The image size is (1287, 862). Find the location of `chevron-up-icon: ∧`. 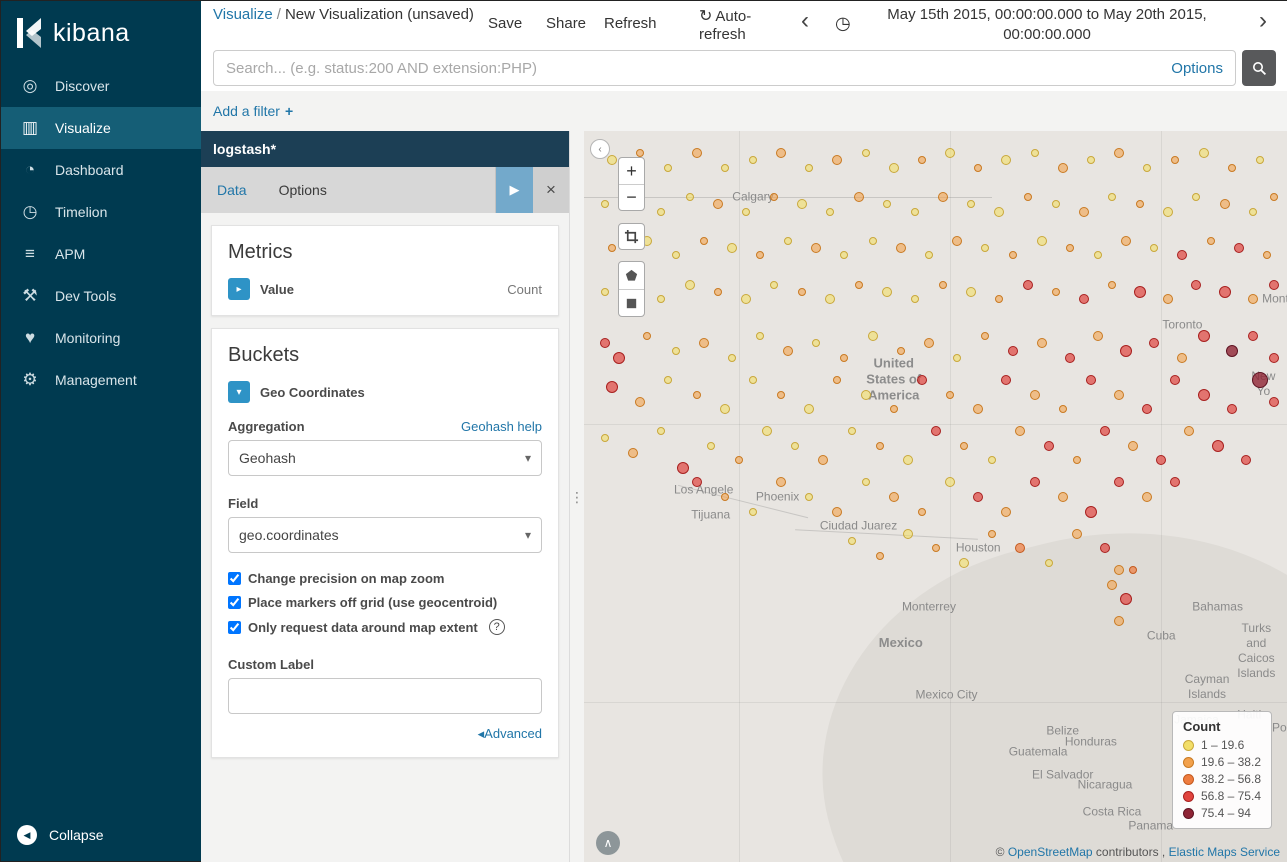

chevron-up-icon: ∧ is located at coordinates (608, 843).